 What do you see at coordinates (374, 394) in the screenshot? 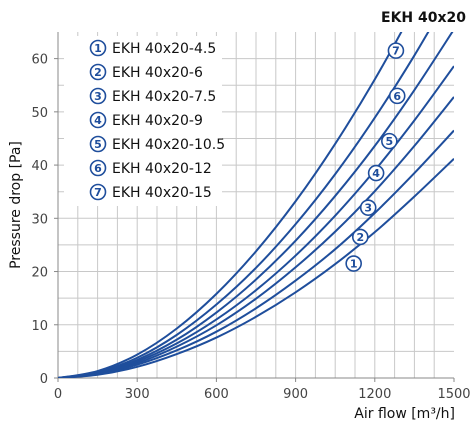
I see `x-tick-label: 1200` at bounding box center [374, 394].